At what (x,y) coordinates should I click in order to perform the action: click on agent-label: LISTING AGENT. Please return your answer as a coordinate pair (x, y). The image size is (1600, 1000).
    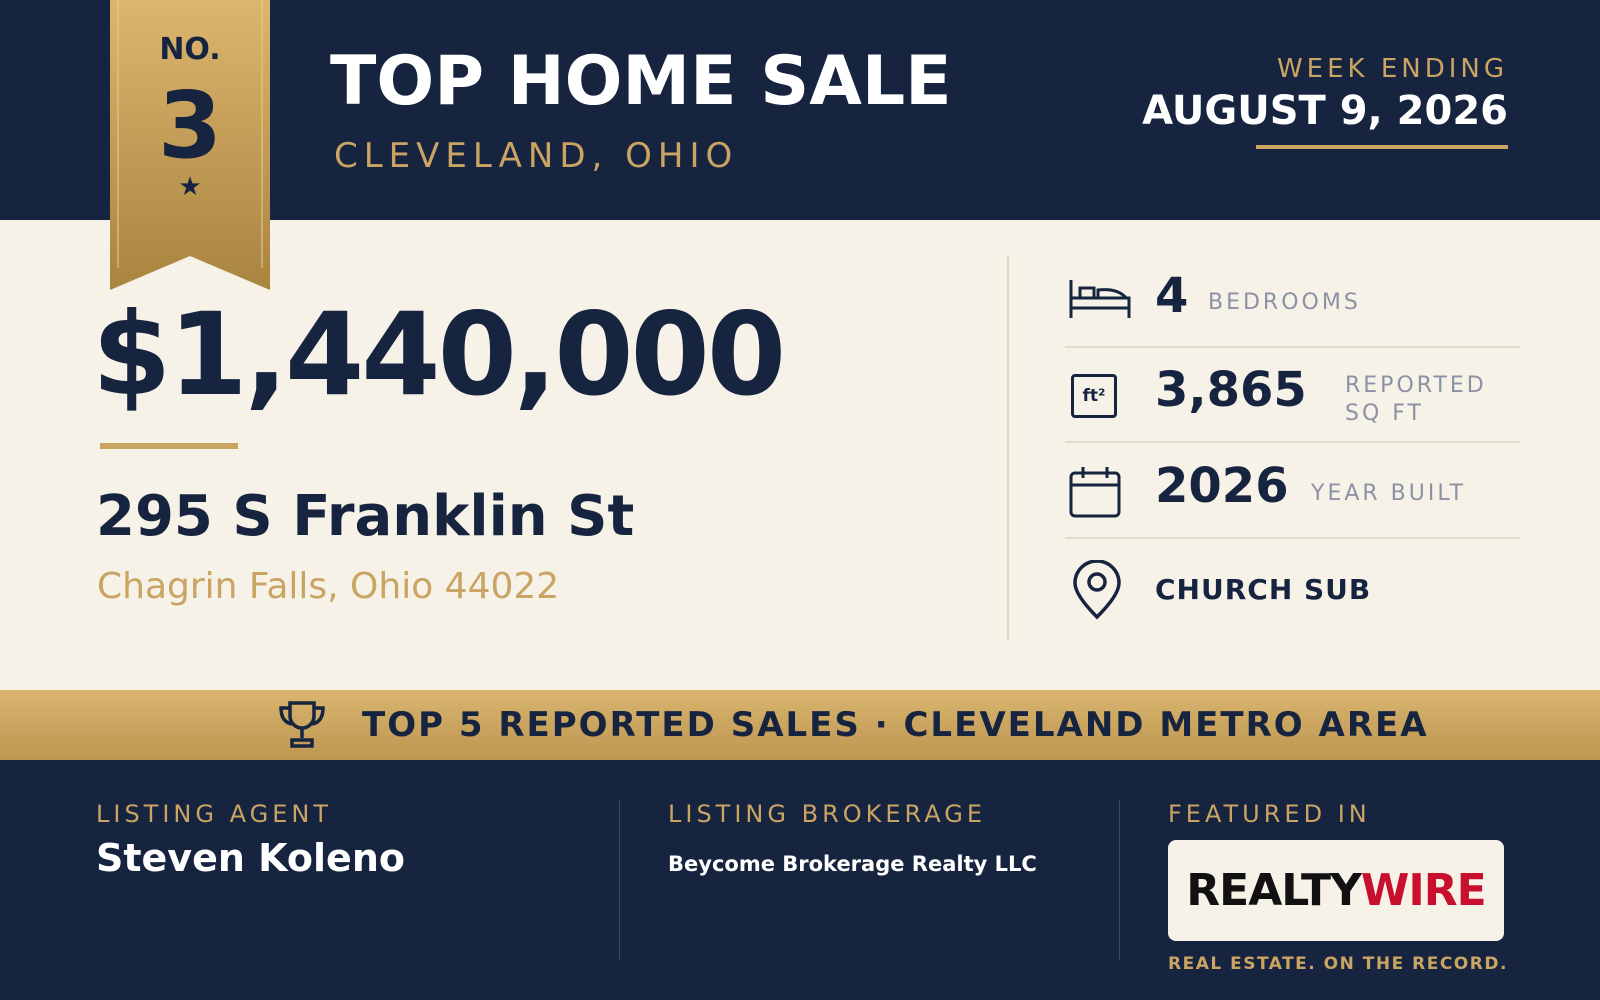
    Looking at the image, I should click on (214, 814).